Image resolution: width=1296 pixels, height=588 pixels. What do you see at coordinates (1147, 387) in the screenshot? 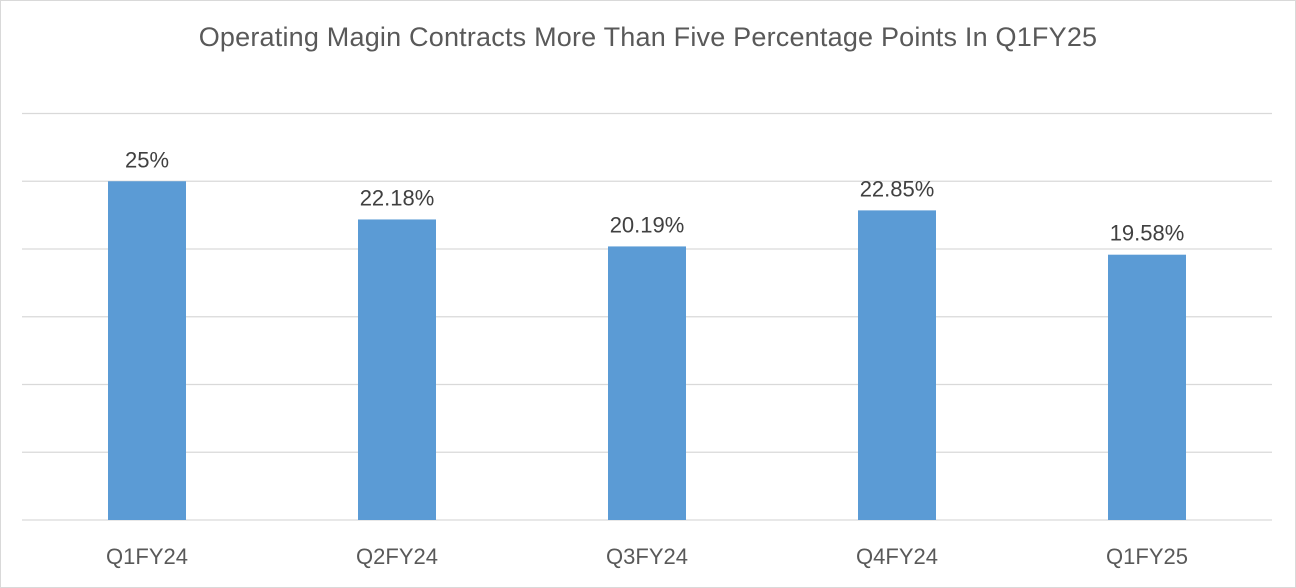
I see `bar-q1fy25` at bounding box center [1147, 387].